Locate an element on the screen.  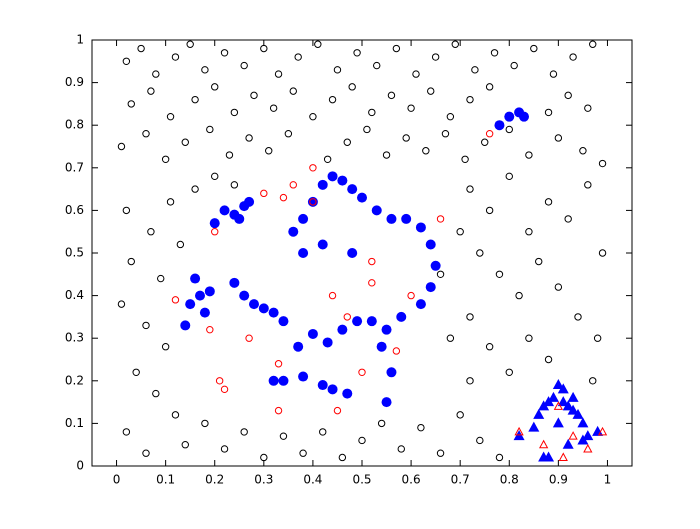
x-tick-label: 0.4 is located at coordinates (312, 480).